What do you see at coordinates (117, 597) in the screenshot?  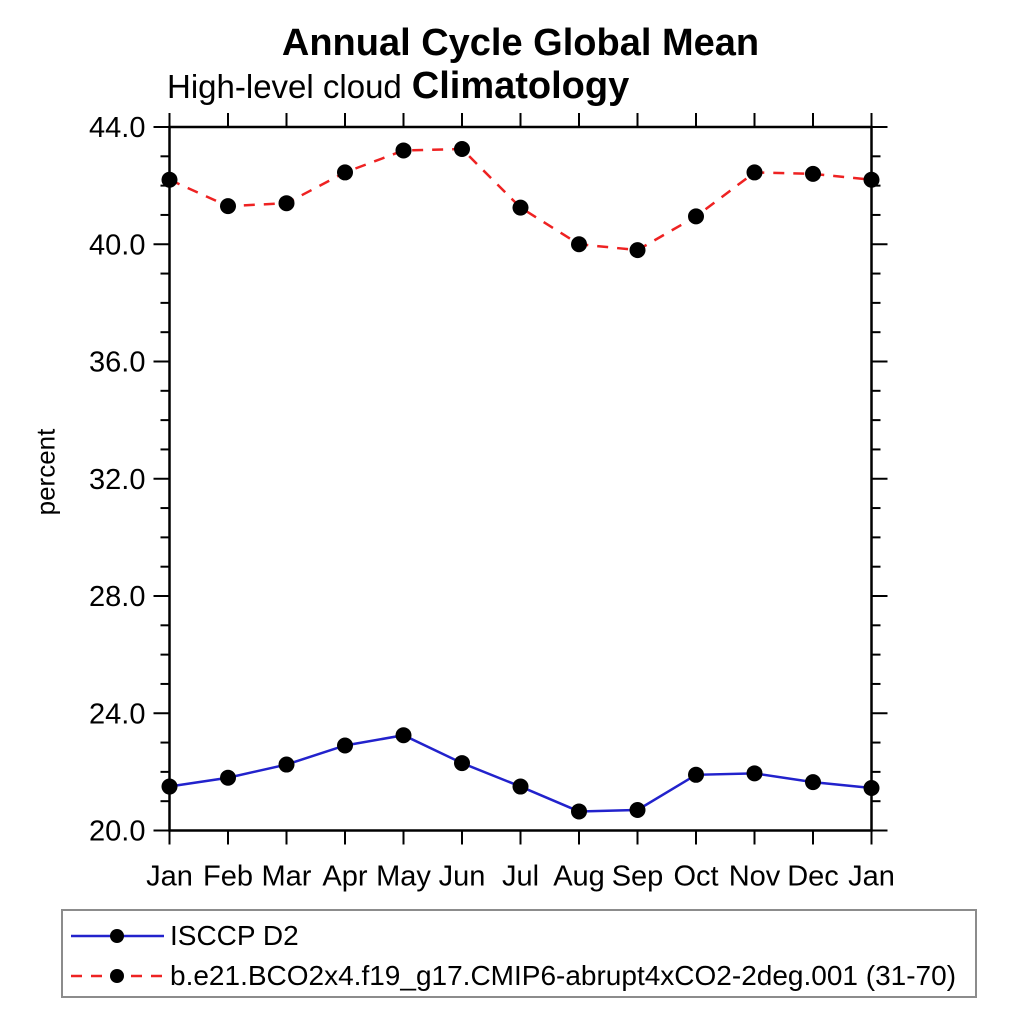 I see `y-tick-label: 28.0` at bounding box center [117, 597].